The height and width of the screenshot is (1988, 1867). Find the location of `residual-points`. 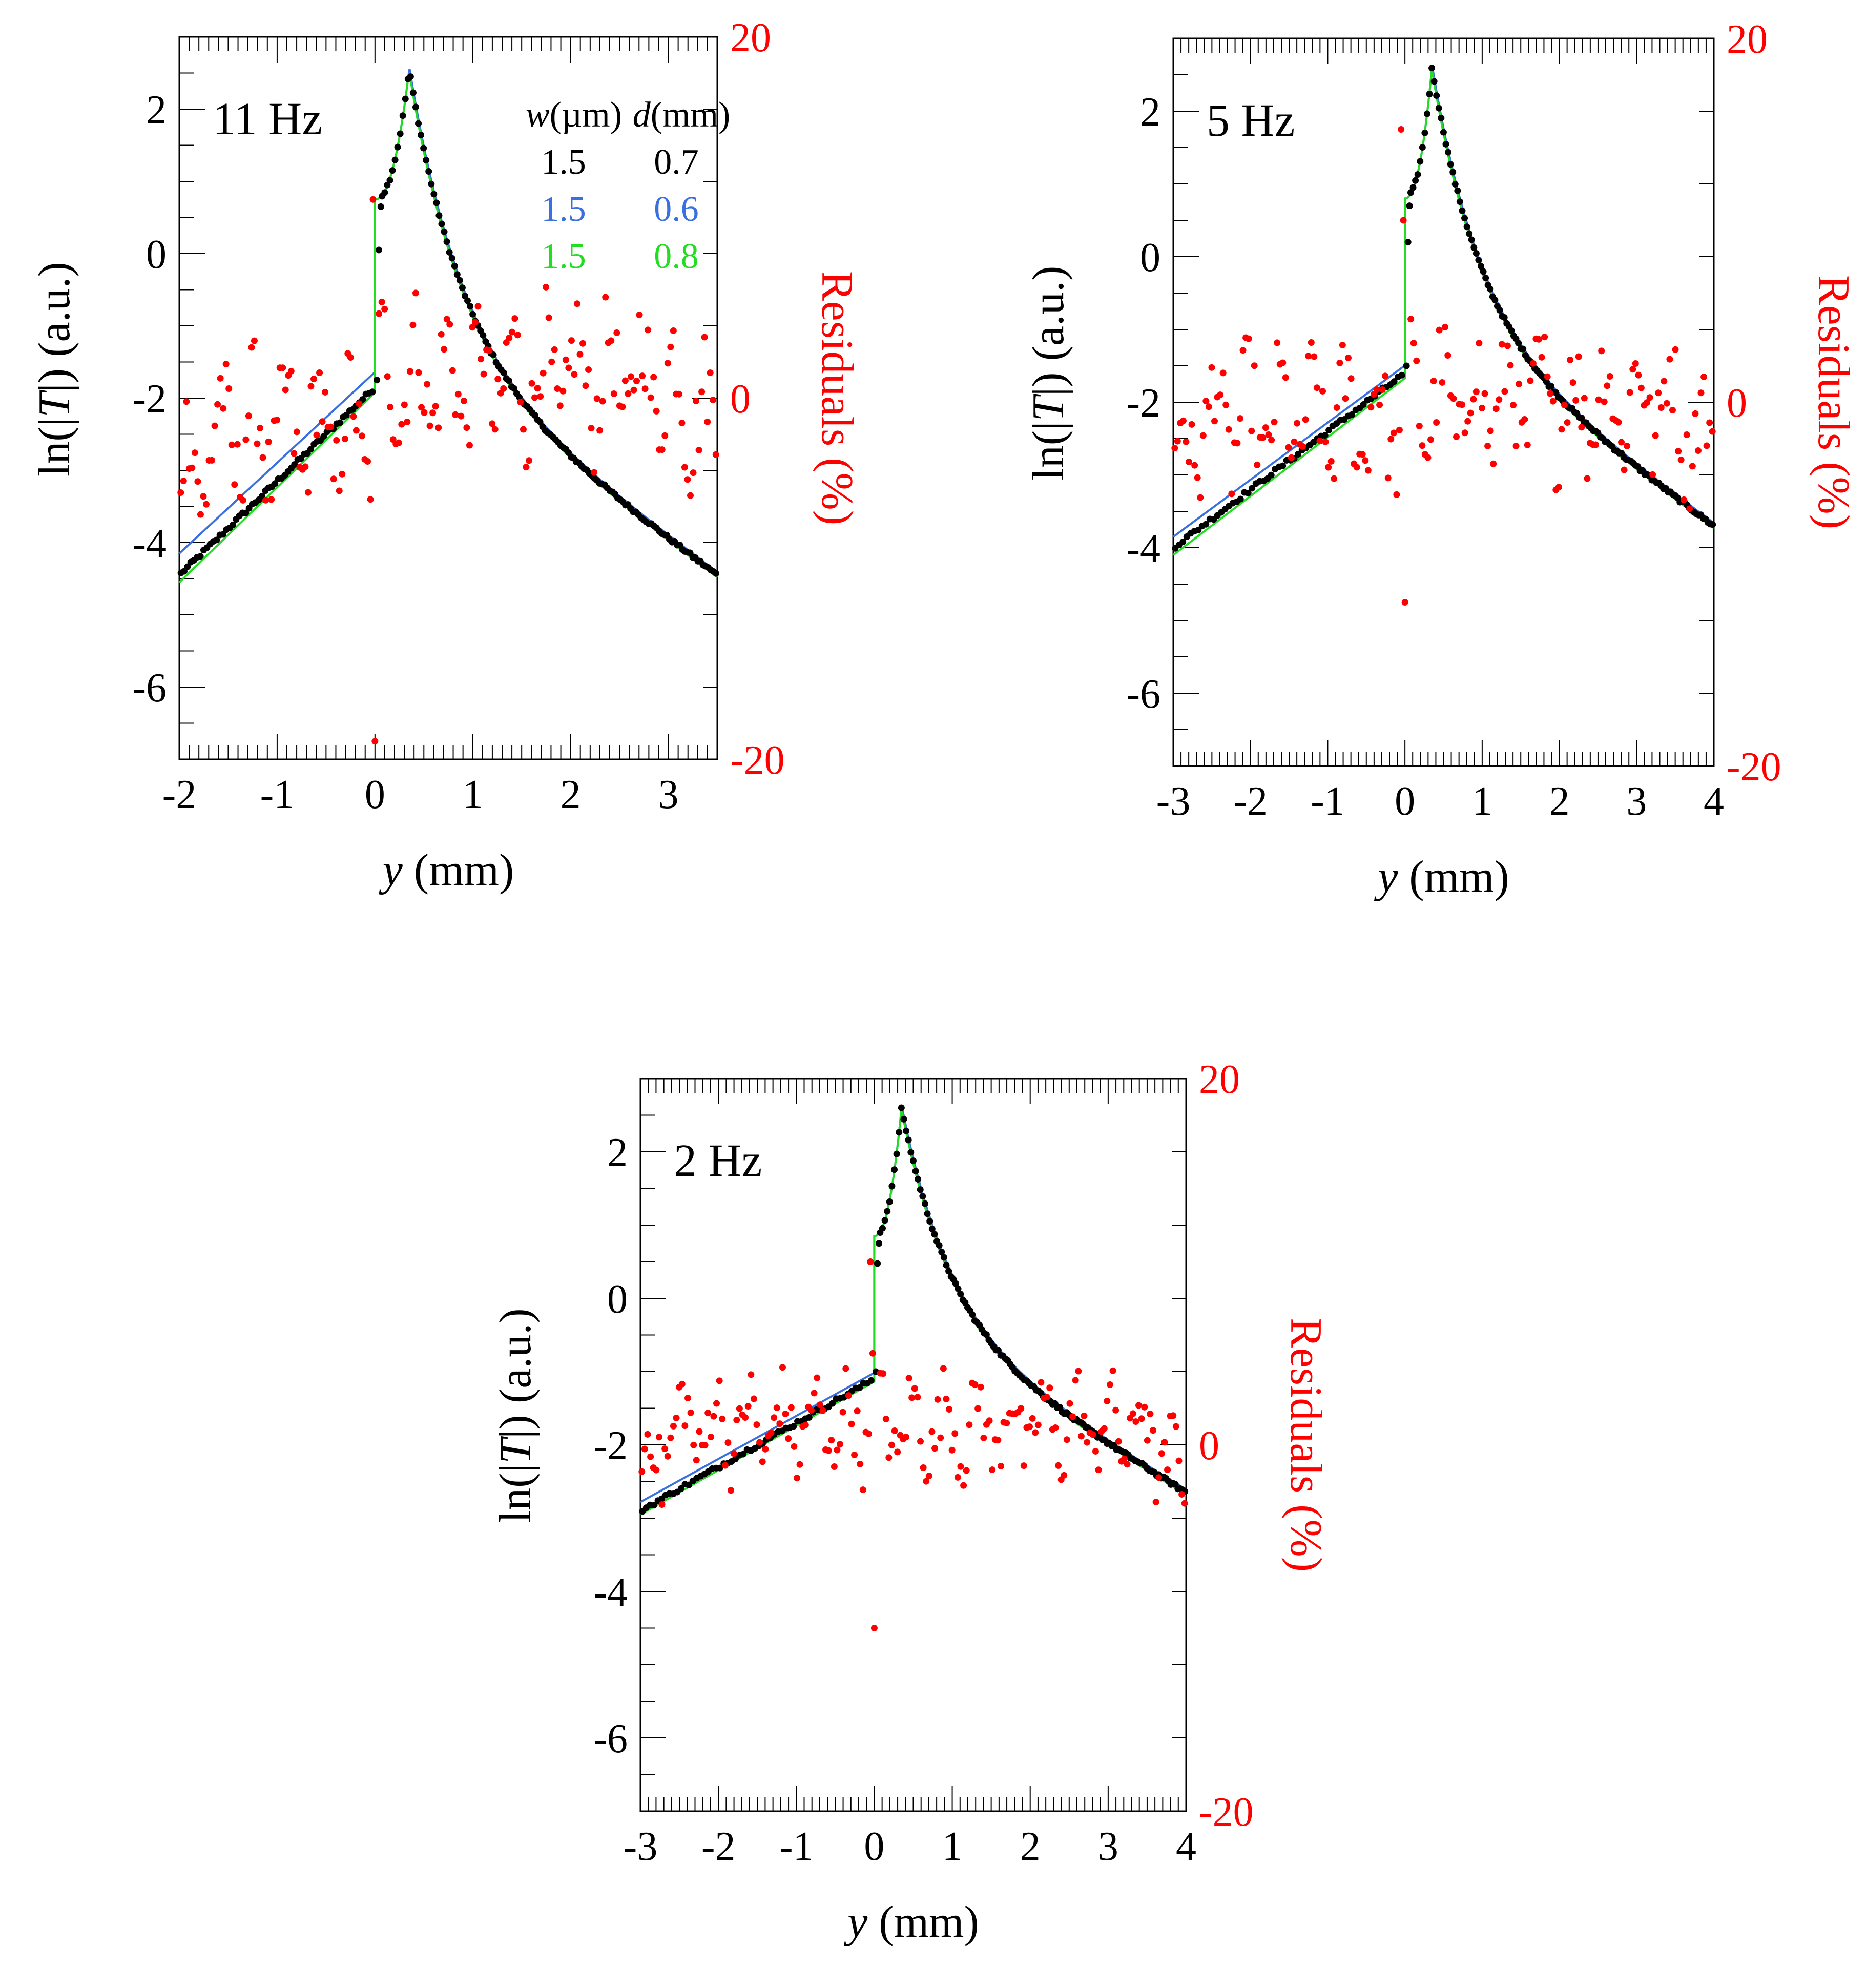

residual-points is located at coordinates (448, 470).